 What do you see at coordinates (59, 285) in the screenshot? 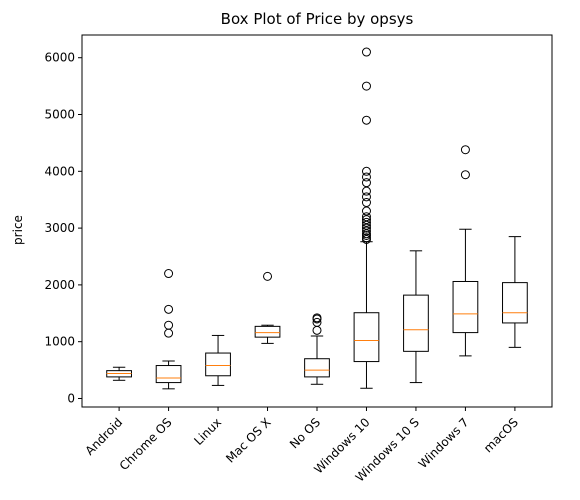
I see `y-tick-label: 2000` at bounding box center [59, 285].